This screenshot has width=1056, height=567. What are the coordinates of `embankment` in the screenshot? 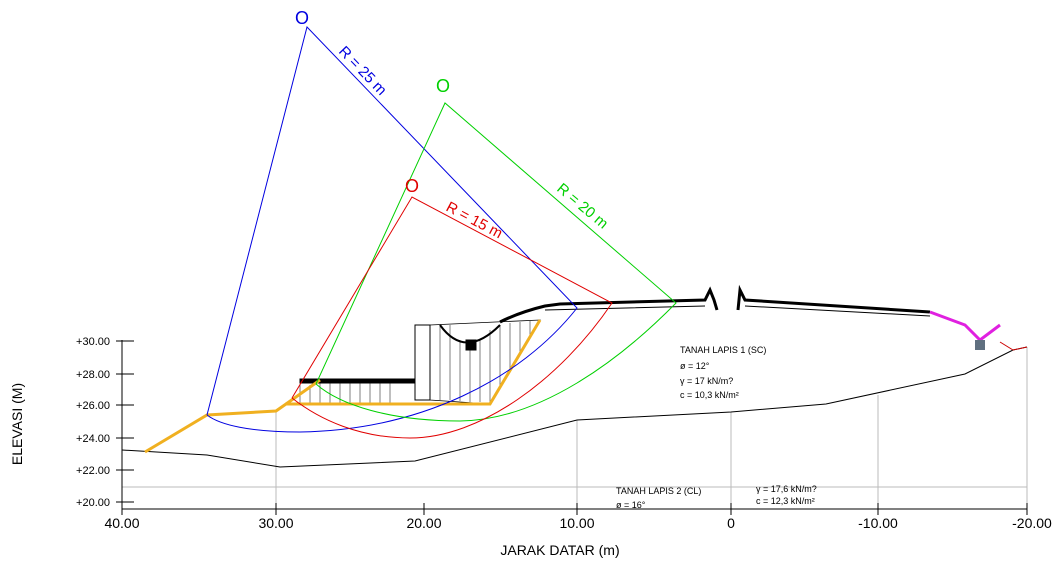 It's located at (343, 386).